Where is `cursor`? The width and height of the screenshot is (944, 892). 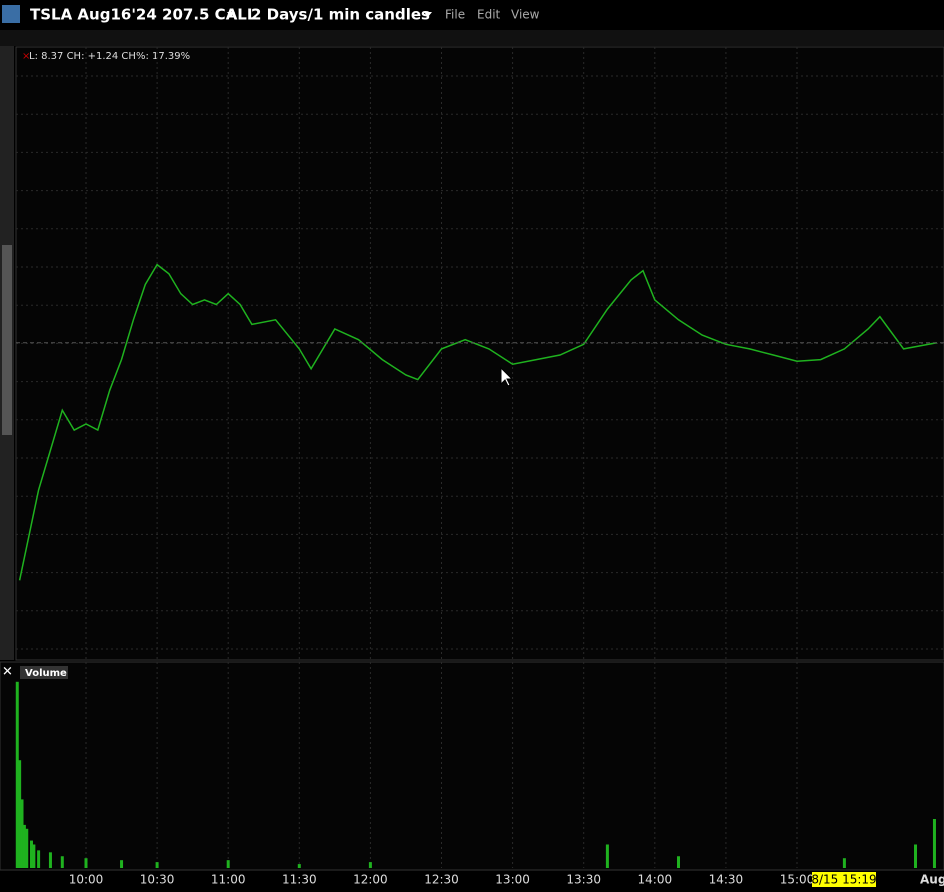 cursor is located at coordinates (507, 376).